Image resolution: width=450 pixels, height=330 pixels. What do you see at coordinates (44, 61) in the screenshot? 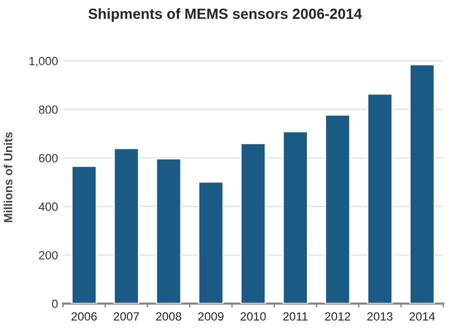
I see `y-tick-label: 1,000` at bounding box center [44, 61].